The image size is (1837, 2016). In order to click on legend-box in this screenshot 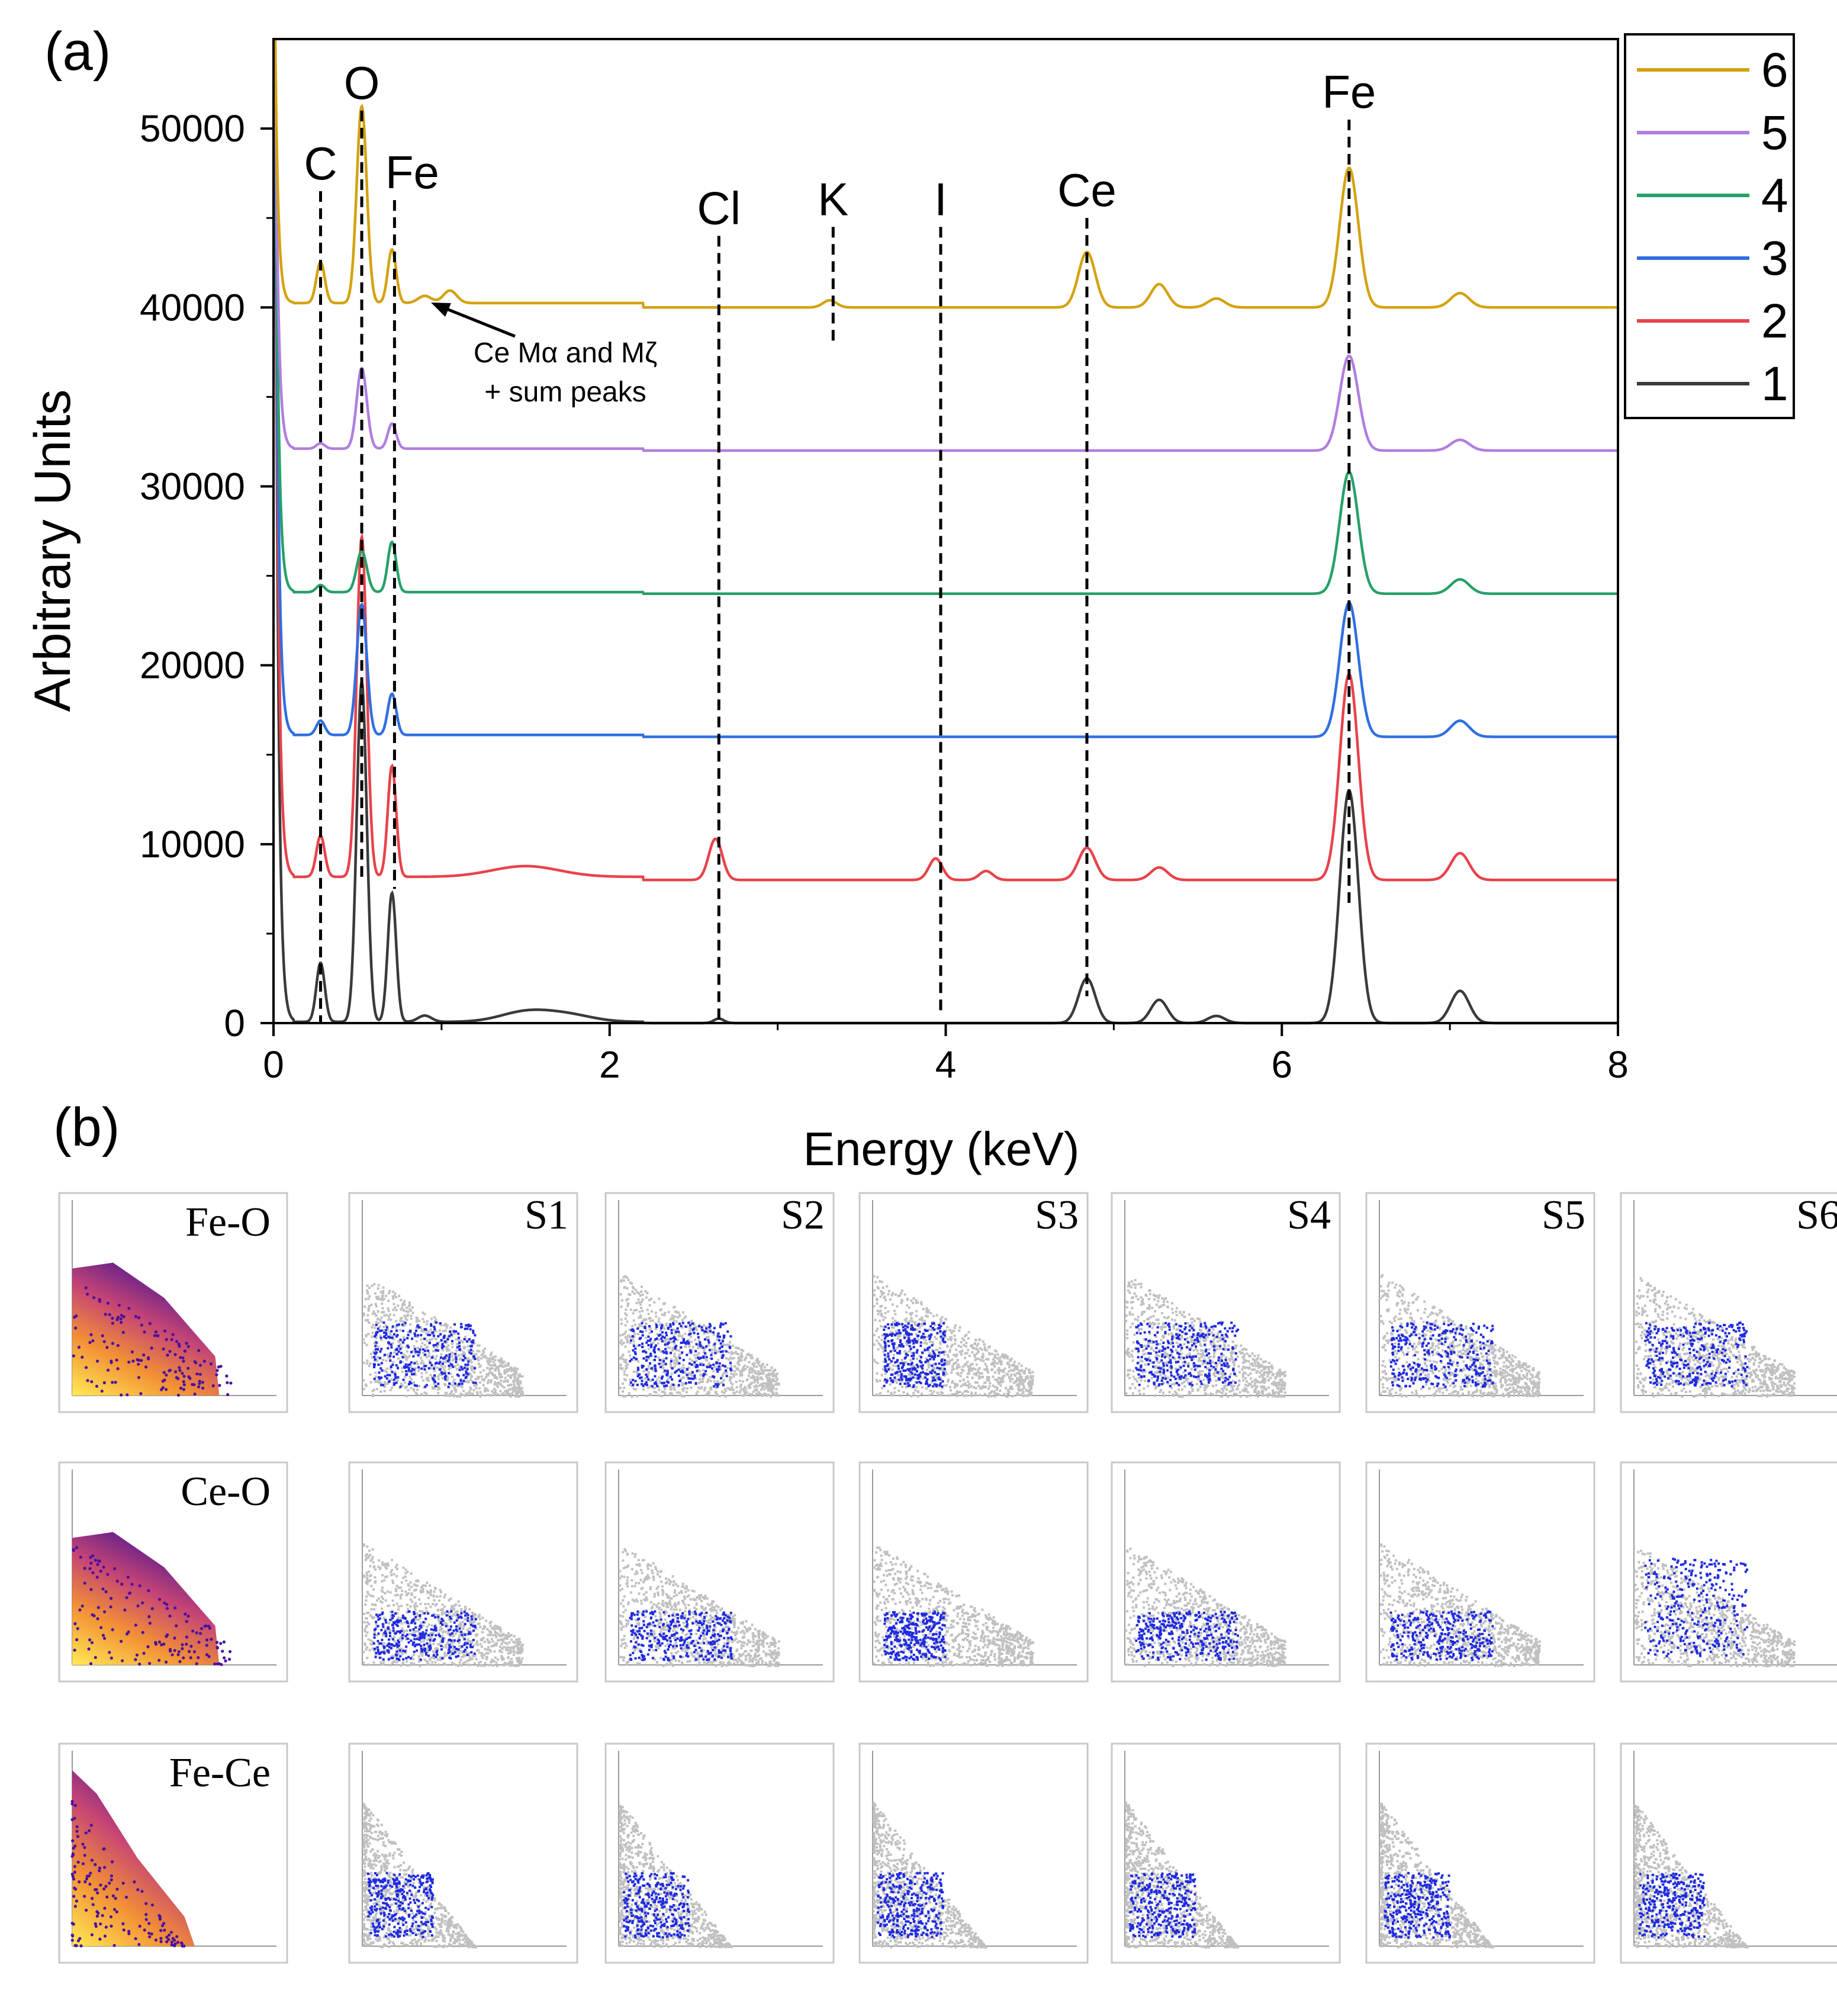, I will do `click(1710, 226)`.